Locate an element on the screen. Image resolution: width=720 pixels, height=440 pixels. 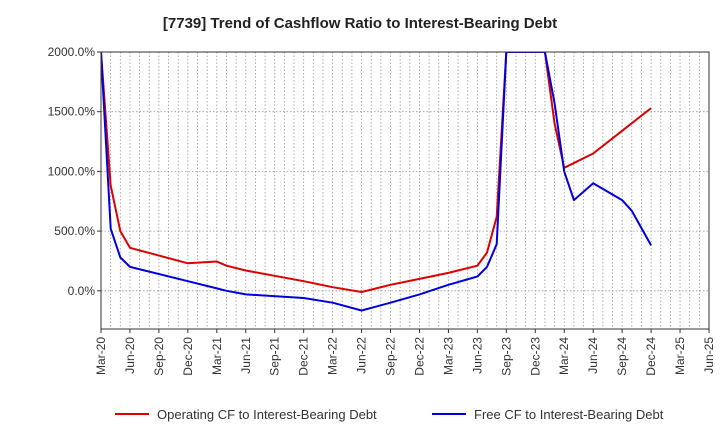
y-tick-label: 0.0% is located at coordinates (82, 291).